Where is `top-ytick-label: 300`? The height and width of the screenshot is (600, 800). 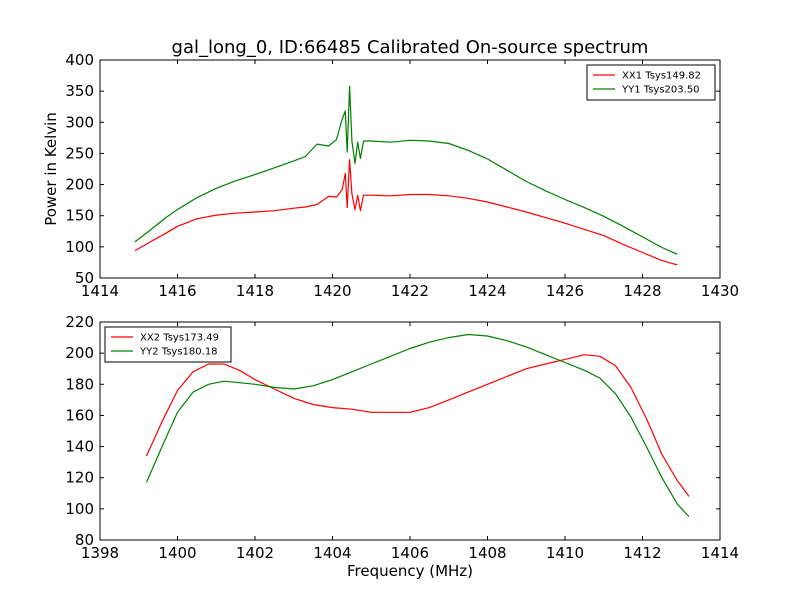 top-ytick-label: 300 is located at coordinates (79, 122).